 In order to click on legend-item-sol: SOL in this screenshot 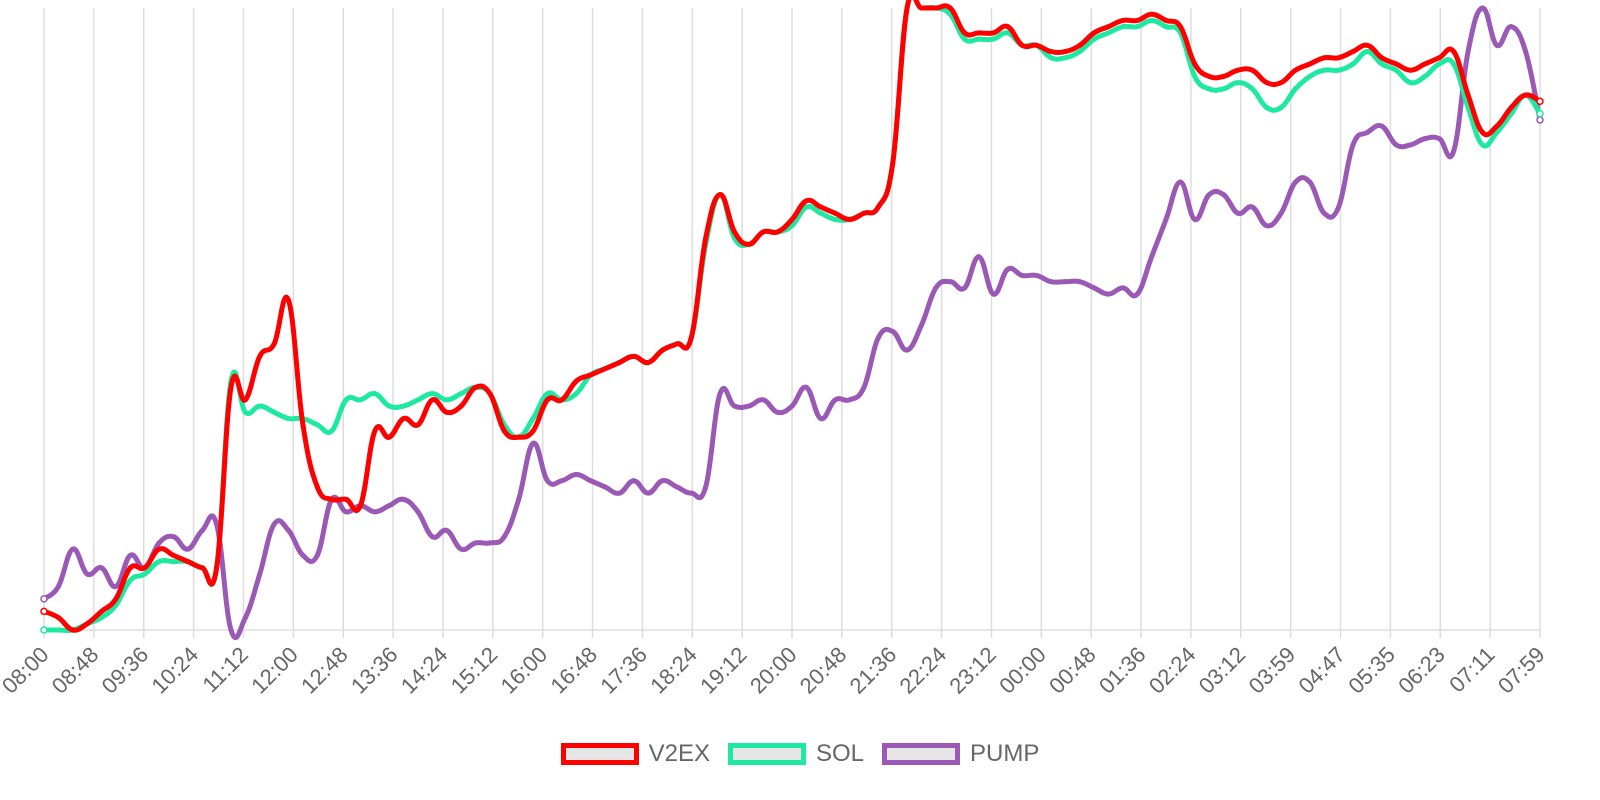, I will do `click(796, 754)`.